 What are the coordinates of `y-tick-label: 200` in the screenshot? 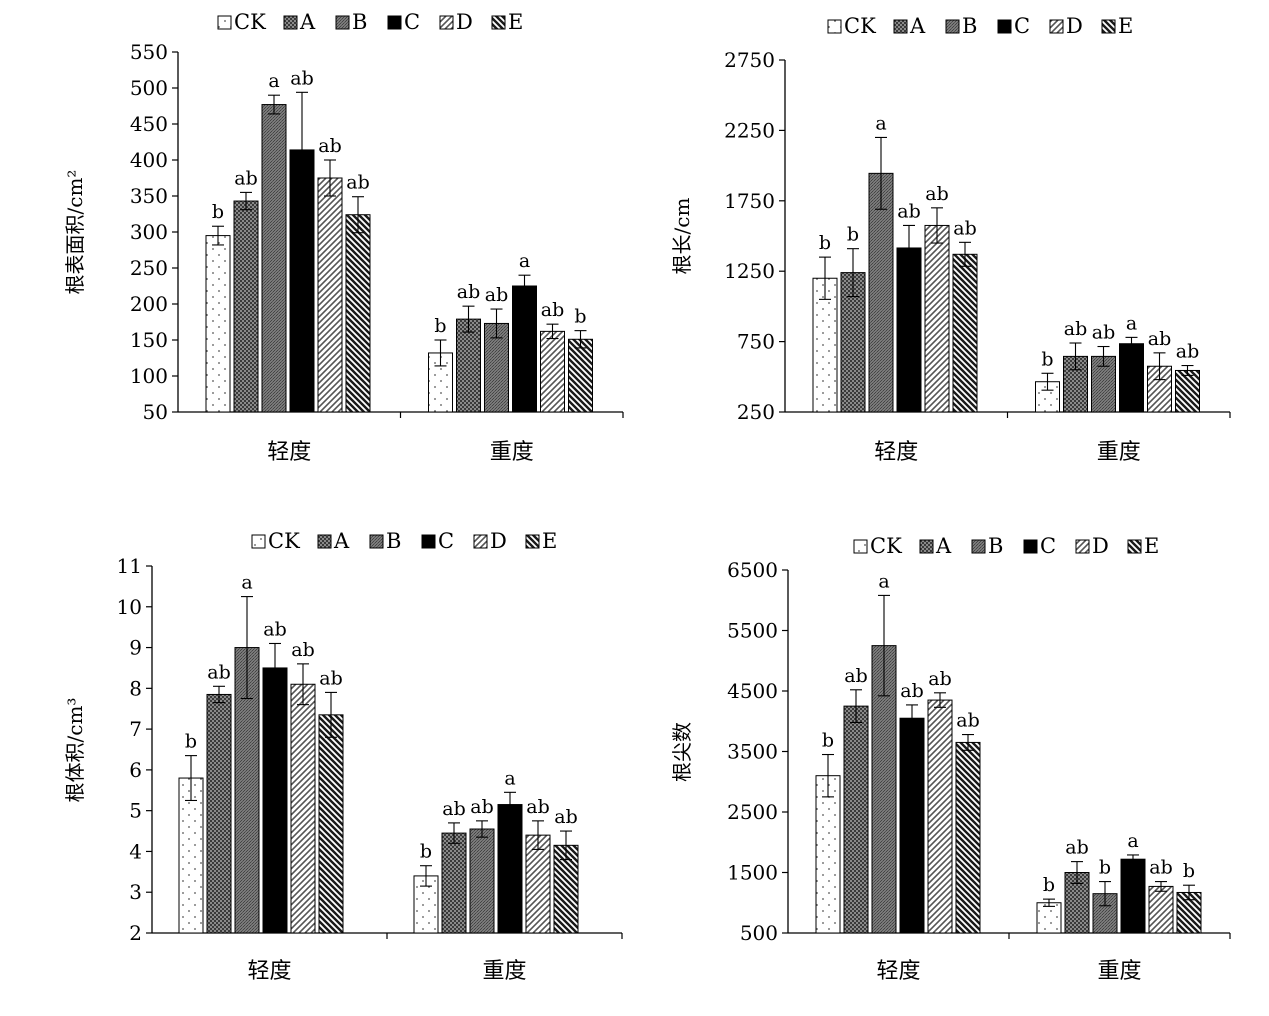 It's located at (149, 304).